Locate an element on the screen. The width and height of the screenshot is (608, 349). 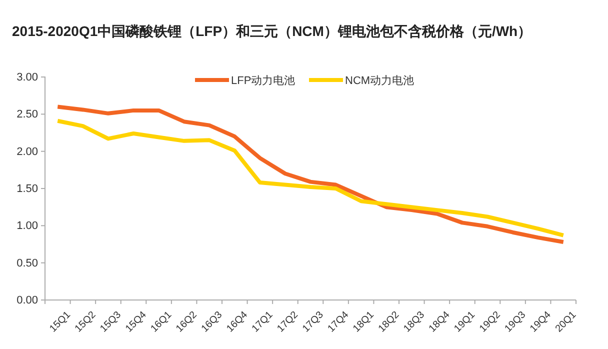
y-tick-label: 1.00 is located at coordinates (27, 226).